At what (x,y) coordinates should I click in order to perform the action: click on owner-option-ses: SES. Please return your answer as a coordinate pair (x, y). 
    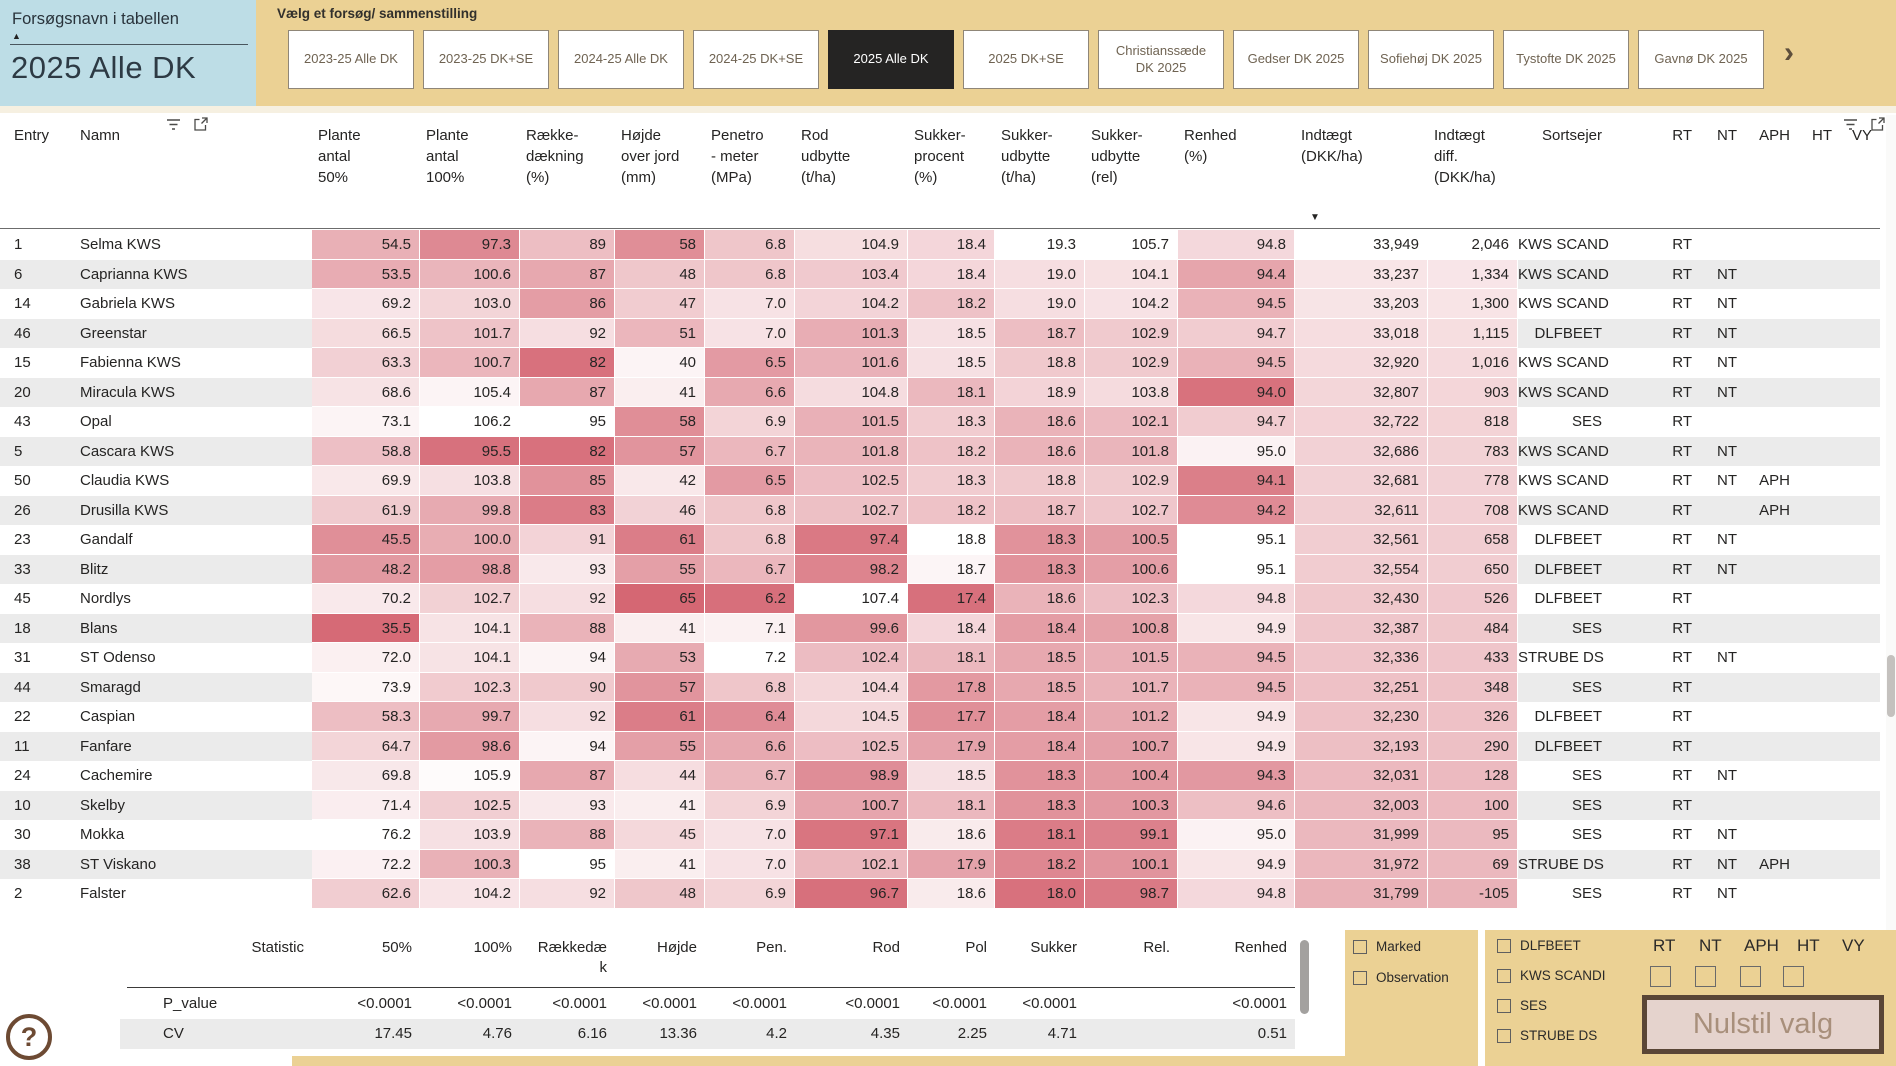
    Looking at the image, I should click on (1551, 1005).